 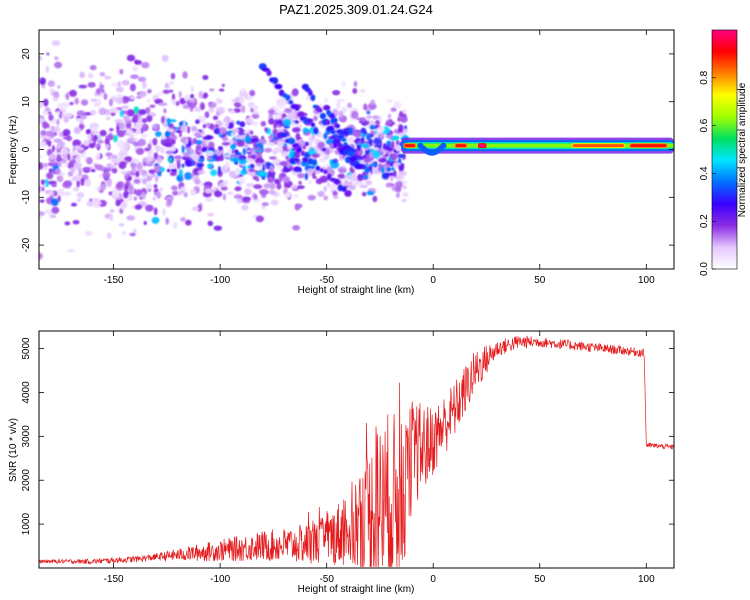 What do you see at coordinates (26, 54) in the screenshot?
I see `y-tick-label: 20` at bounding box center [26, 54].